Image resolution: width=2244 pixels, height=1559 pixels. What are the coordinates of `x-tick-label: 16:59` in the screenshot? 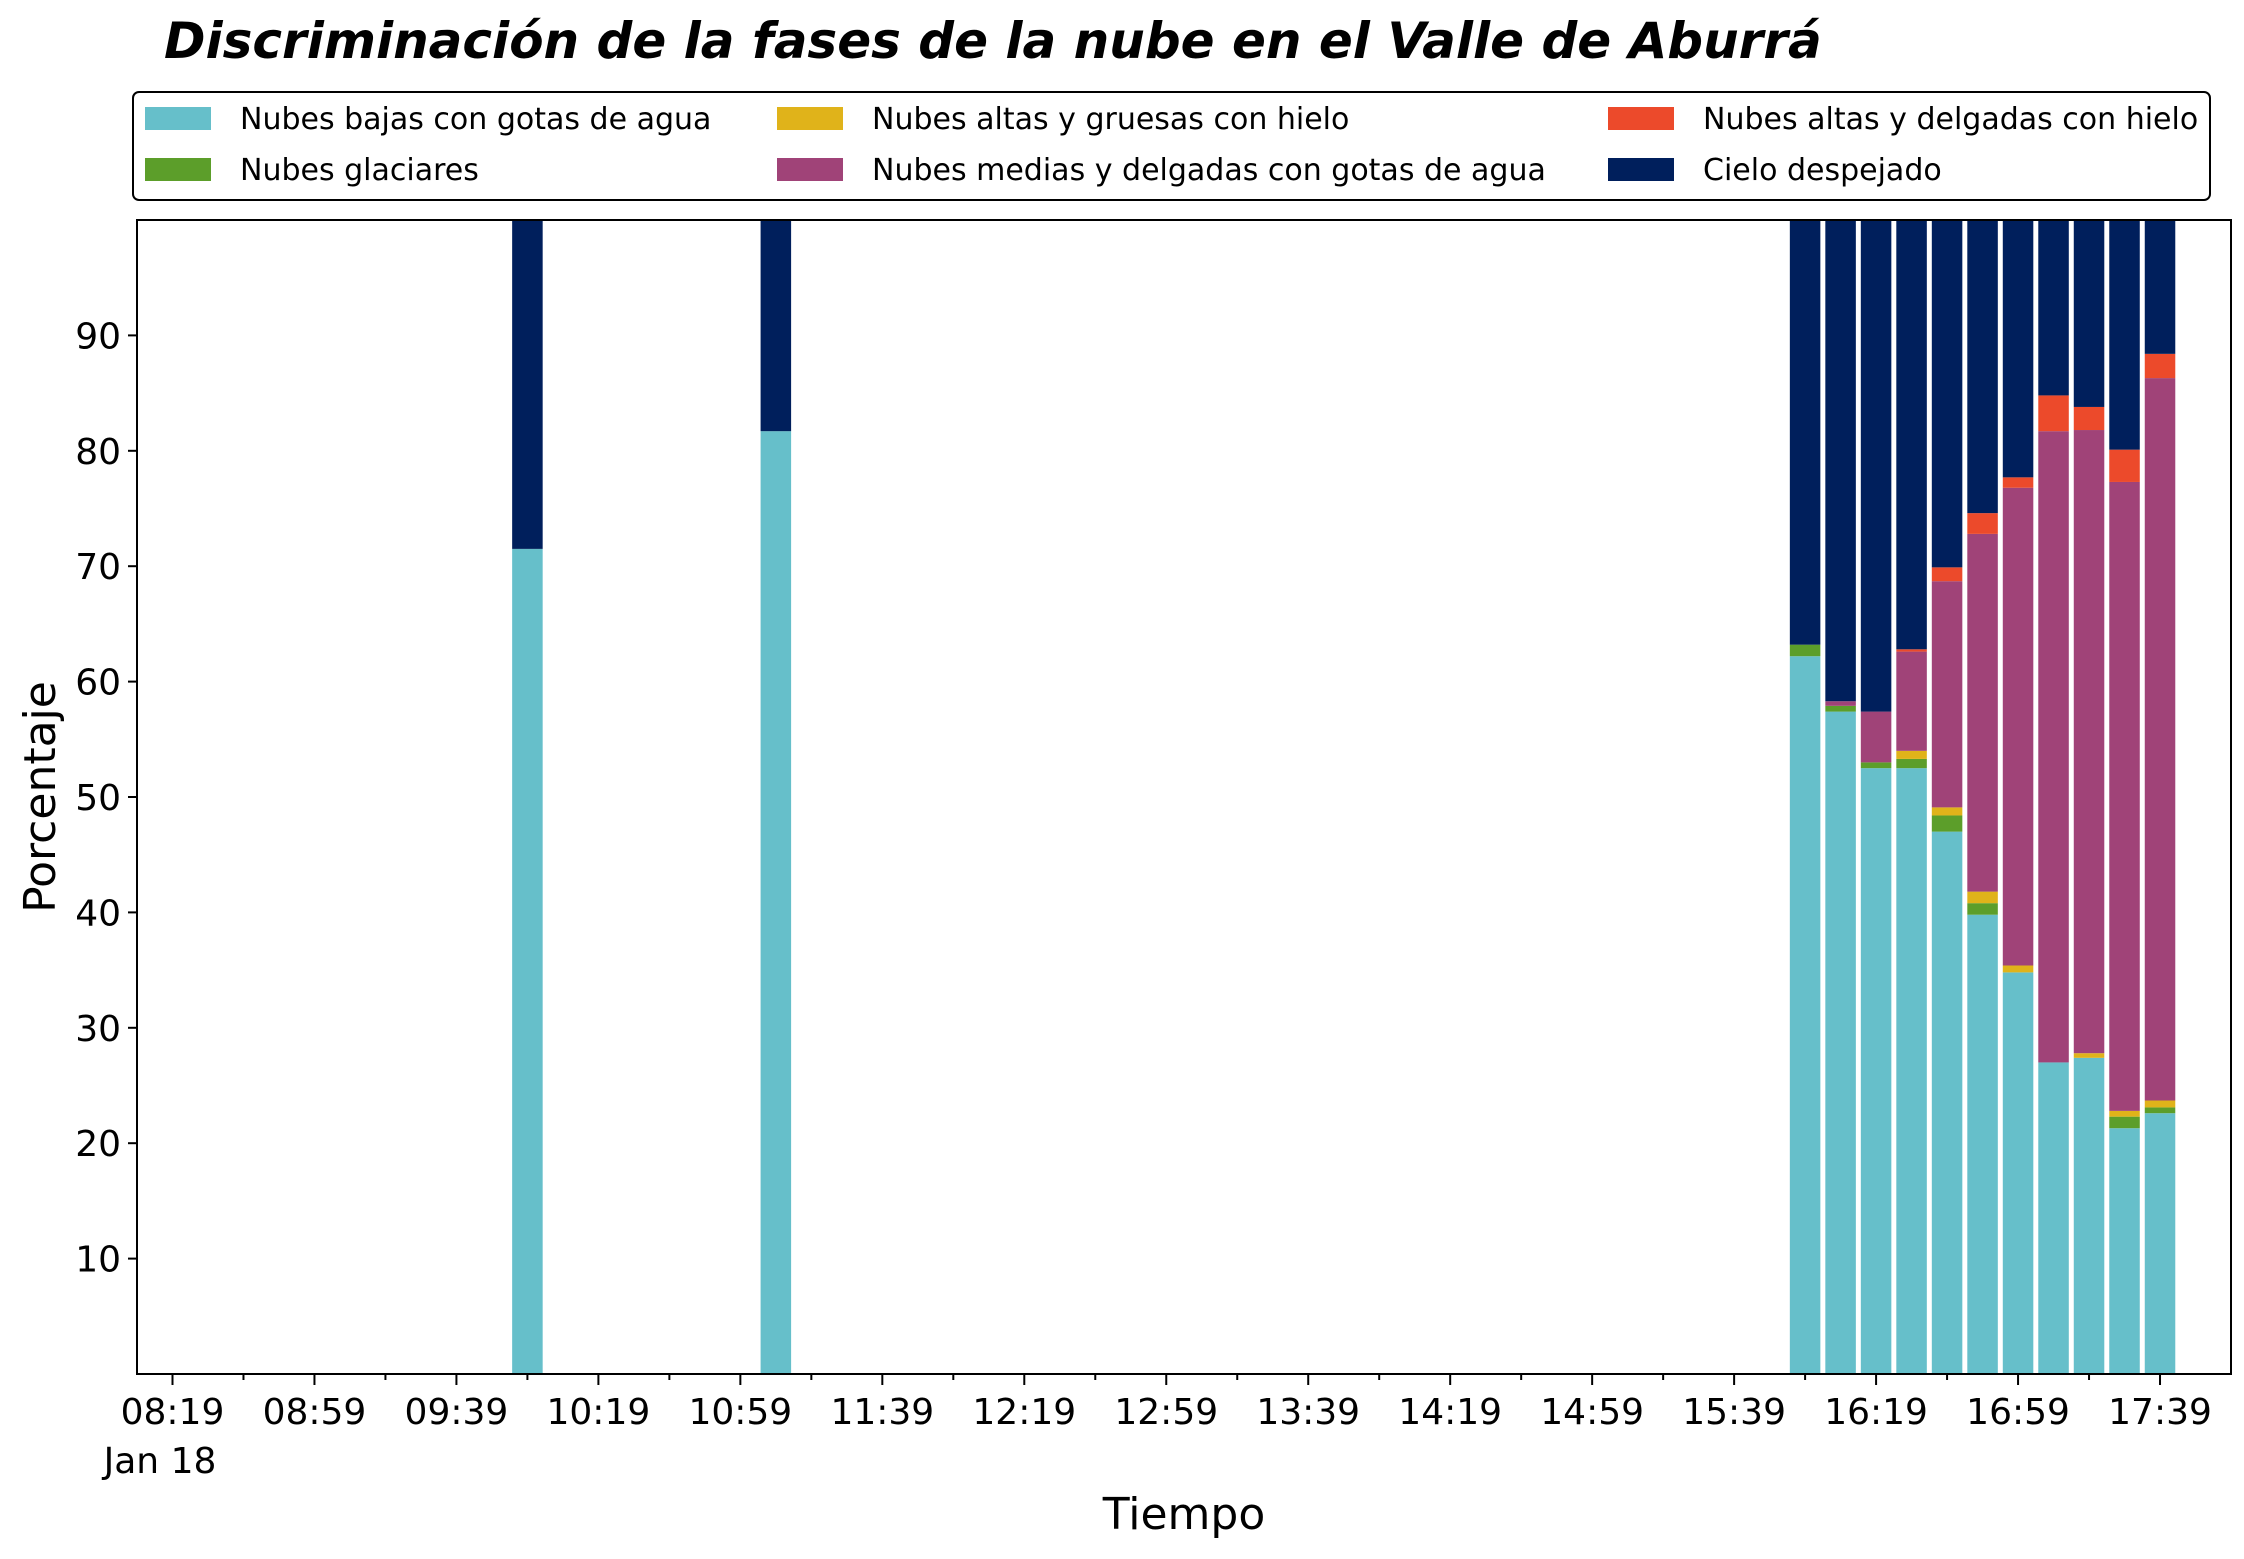 It's located at (2018, 1412).